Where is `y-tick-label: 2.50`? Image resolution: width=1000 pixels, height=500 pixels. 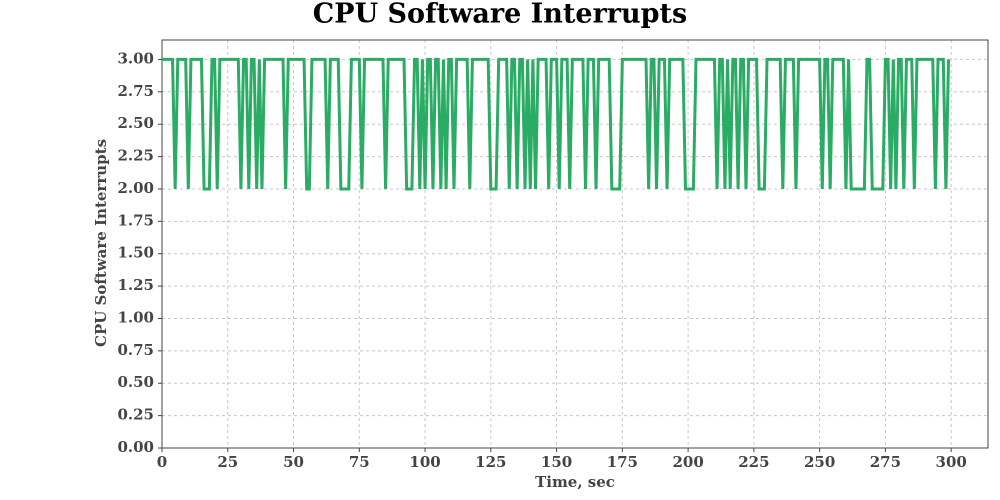 y-tick-label: 2.50 is located at coordinates (135, 123).